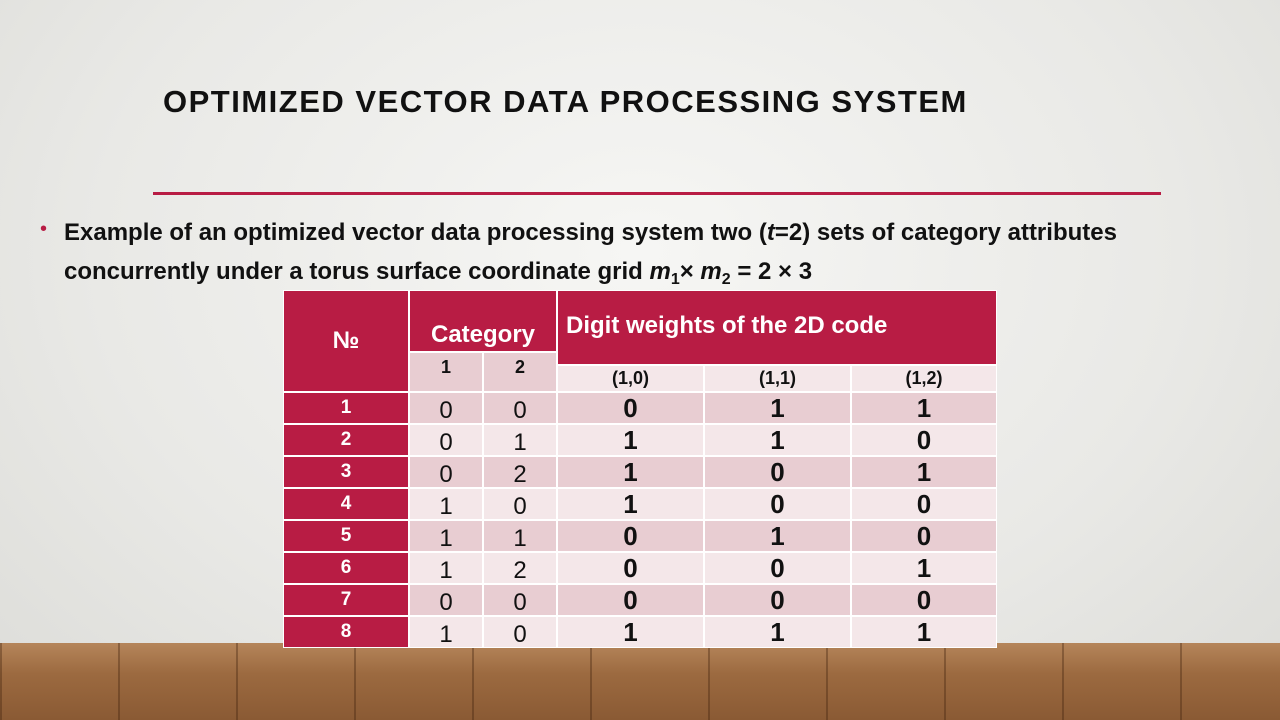 The height and width of the screenshot is (720, 1280). Describe the element at coordinates (346, 440) in the screenshot. I see `row-label: 2` at that location.